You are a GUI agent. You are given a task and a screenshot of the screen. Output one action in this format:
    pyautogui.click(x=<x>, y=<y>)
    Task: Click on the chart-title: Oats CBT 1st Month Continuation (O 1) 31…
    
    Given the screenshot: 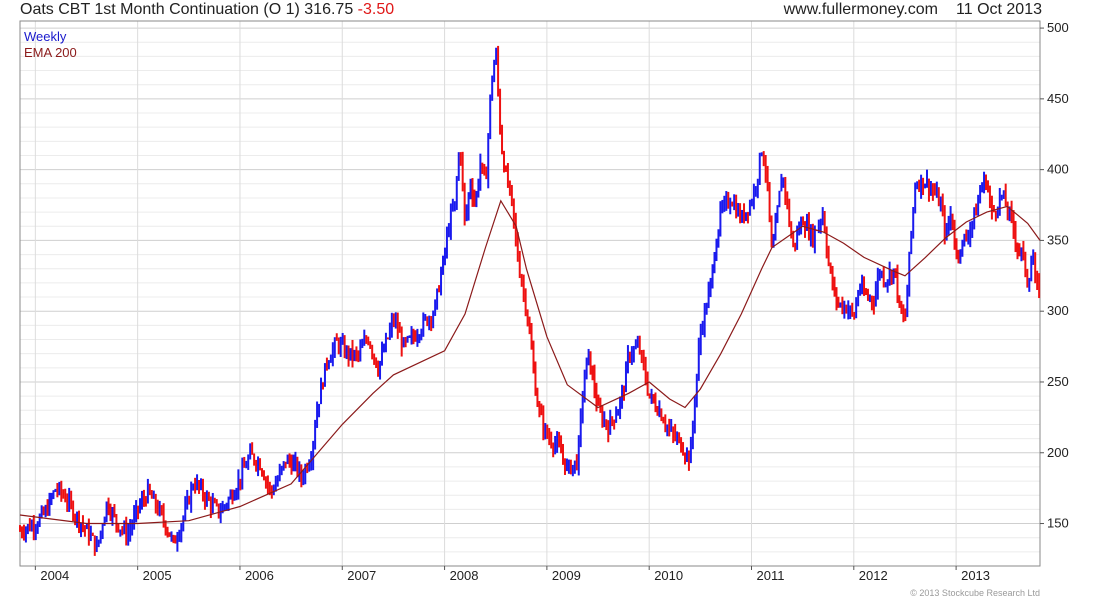 What is the action you would take?
    pyautogui.click(x=207, y=10)
    